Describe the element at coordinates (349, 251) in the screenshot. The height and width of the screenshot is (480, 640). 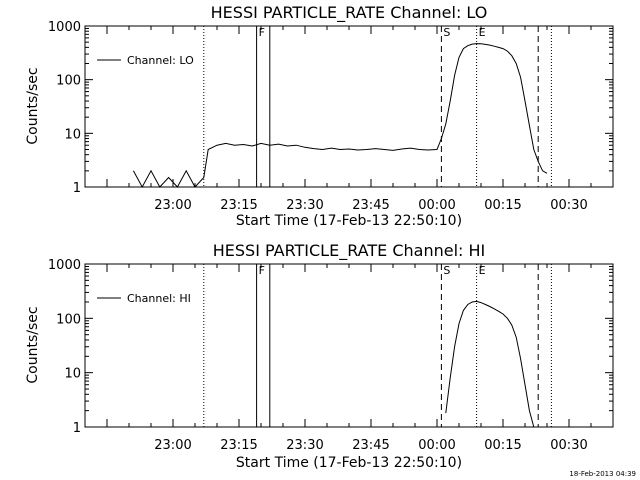
I see `chart-title: HESSI PARTICLE_RATE Channel: HI` at that location.